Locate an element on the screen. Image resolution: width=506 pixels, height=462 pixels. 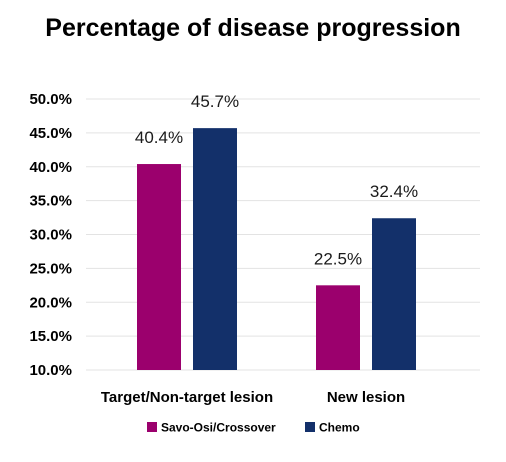
y-tick-label: 30.0% is located at coordinates (50, 235).